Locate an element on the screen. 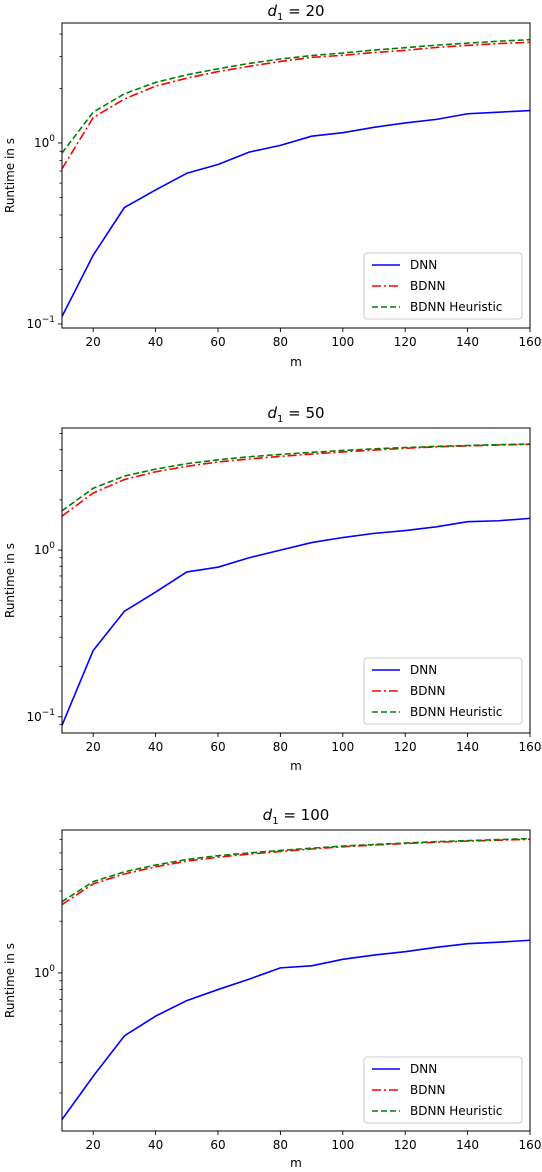  series-line-dnn is located at coordinates (296, 1029).